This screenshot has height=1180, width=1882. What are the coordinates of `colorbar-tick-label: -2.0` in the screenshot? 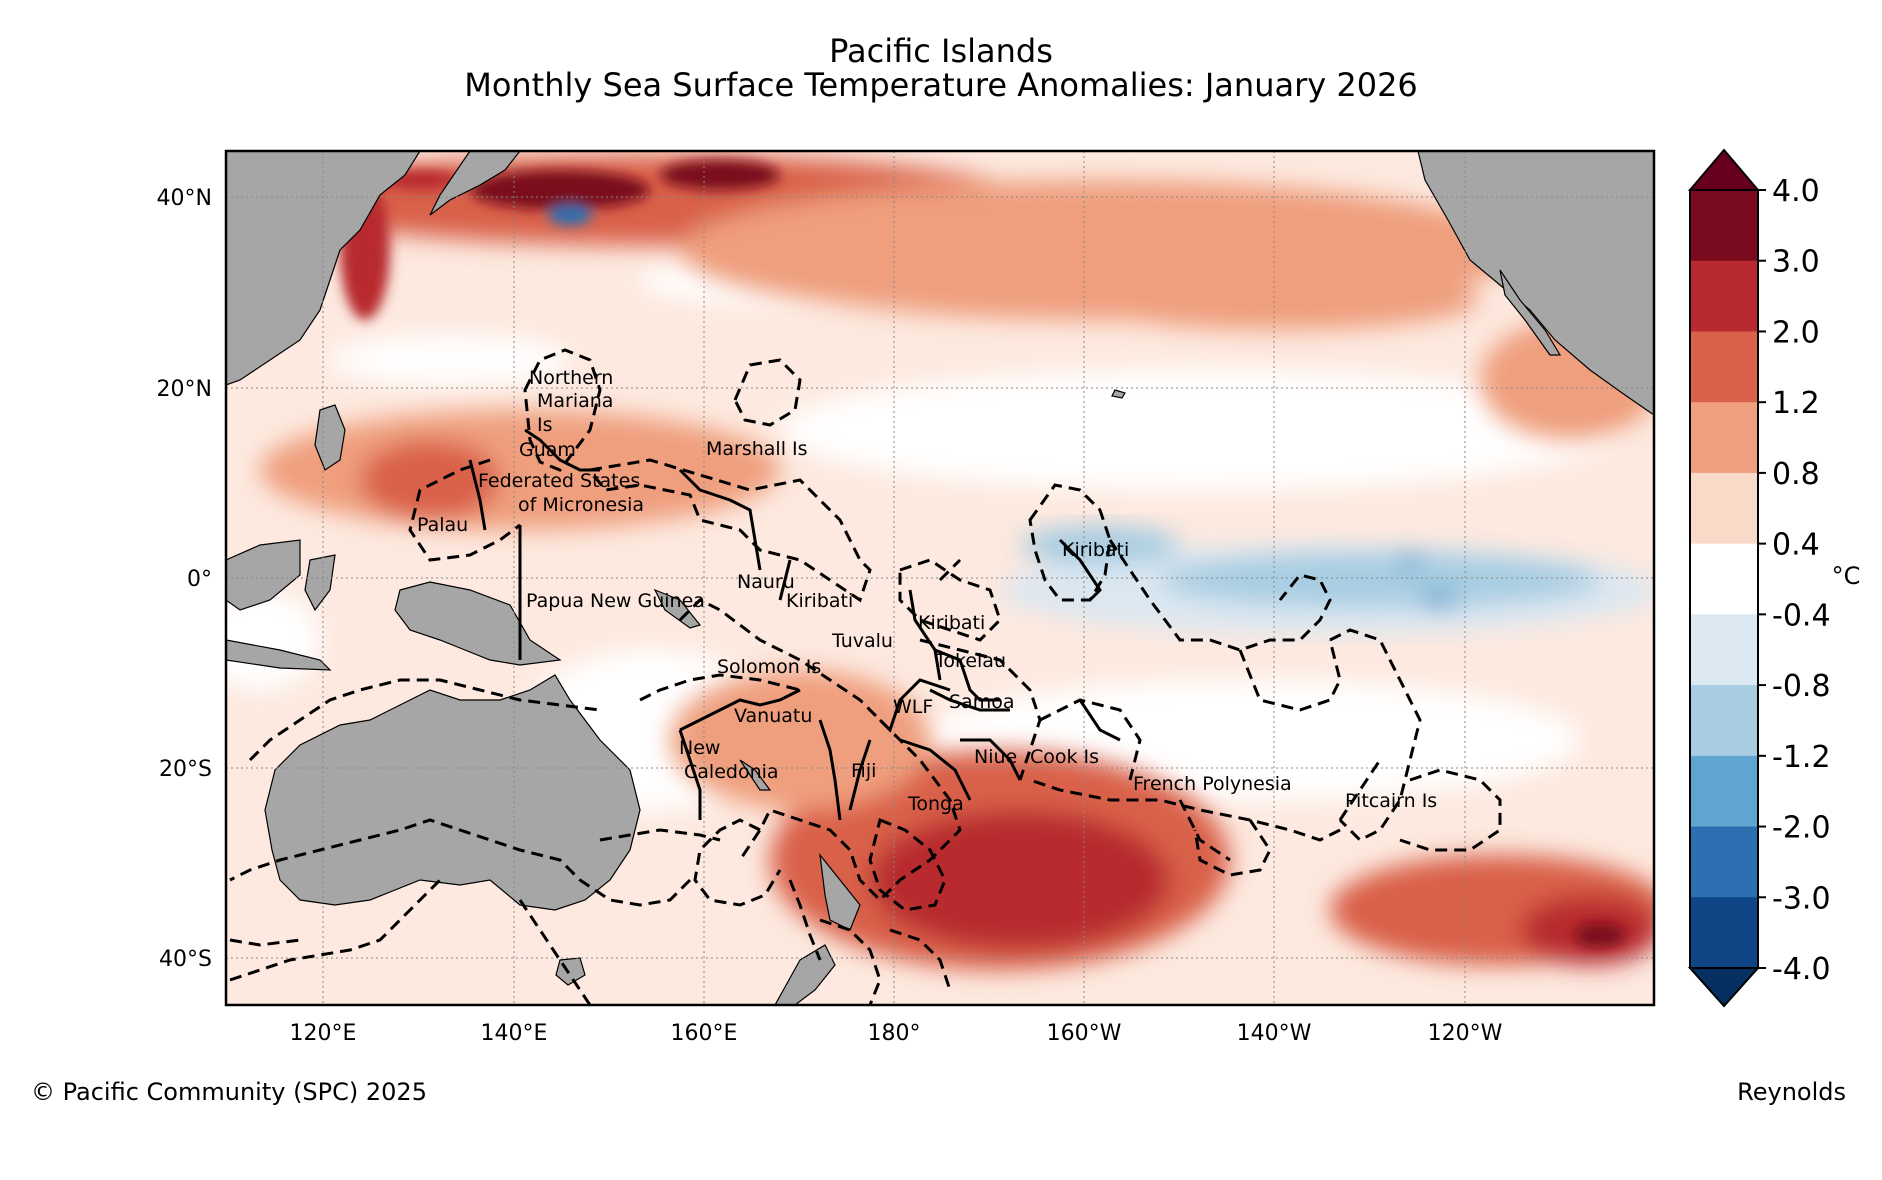 It's located at (1801, 828).